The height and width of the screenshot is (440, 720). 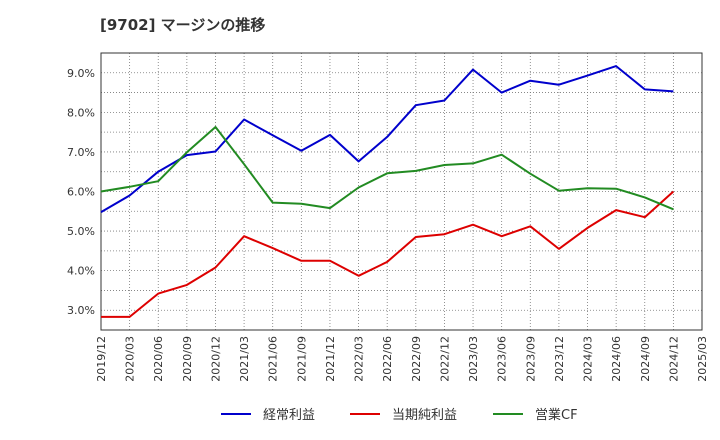 What do you see at coordinates (556, 415) in the screenshot?
I see `legend-label: 営業CF` at bounding box center [556, 415].